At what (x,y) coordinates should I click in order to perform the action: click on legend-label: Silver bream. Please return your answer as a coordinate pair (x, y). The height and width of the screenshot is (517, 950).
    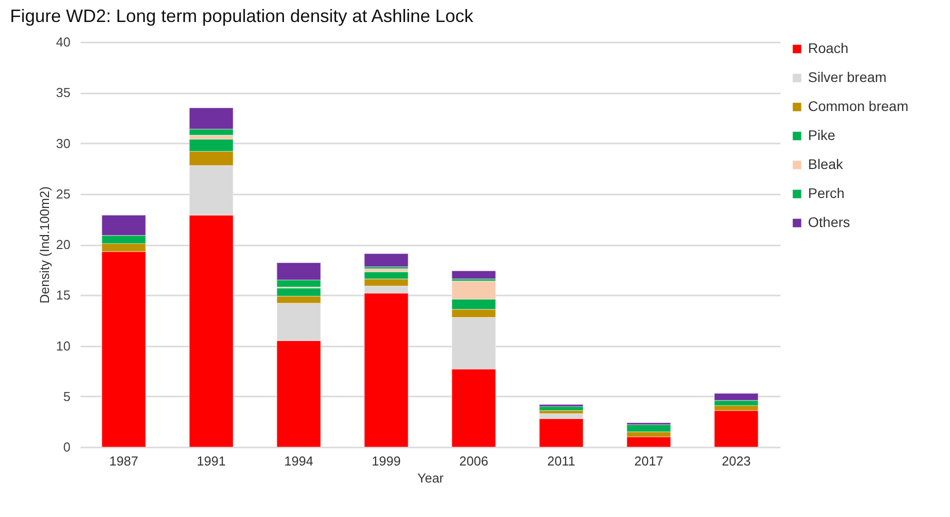
    Looking at the image, I should click on (847, 77).